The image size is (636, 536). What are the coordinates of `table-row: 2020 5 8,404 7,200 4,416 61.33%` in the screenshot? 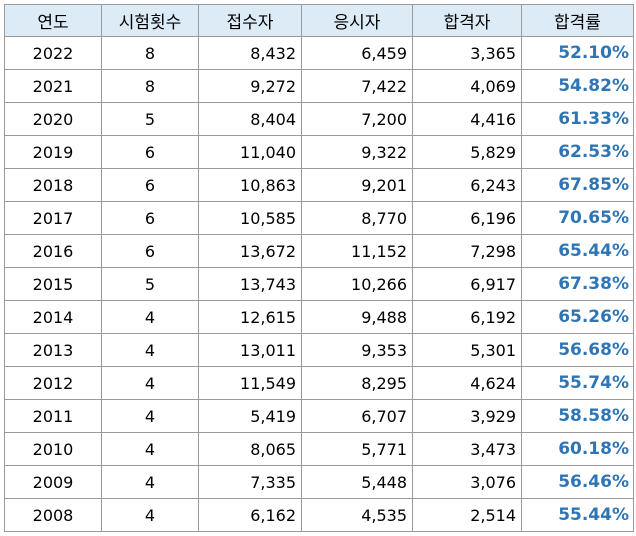 It's located at (319, 119).